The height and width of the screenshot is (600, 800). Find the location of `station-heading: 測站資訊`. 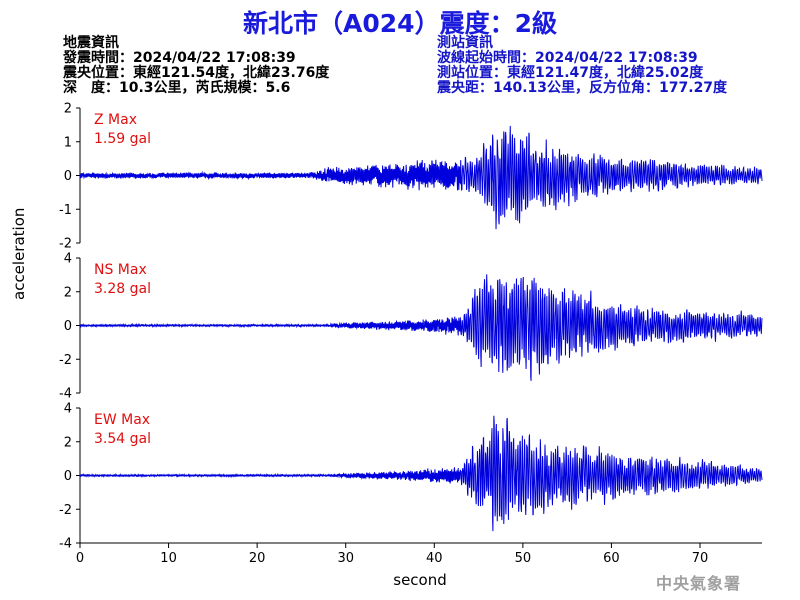

station-heading: 測站資訊 is located at coordinates (465, 43).